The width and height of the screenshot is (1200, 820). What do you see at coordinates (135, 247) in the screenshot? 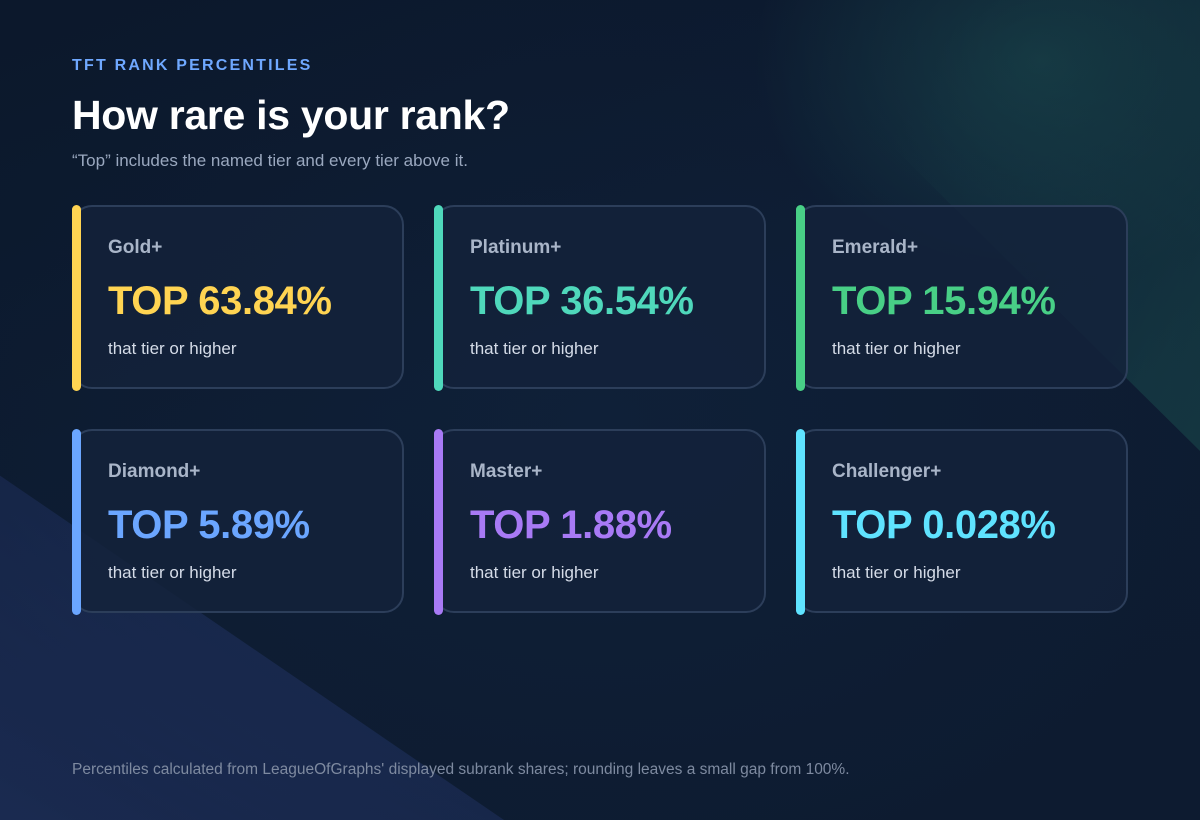
I see `card-tier-label: Gold+` at bounding box center [135, 247].